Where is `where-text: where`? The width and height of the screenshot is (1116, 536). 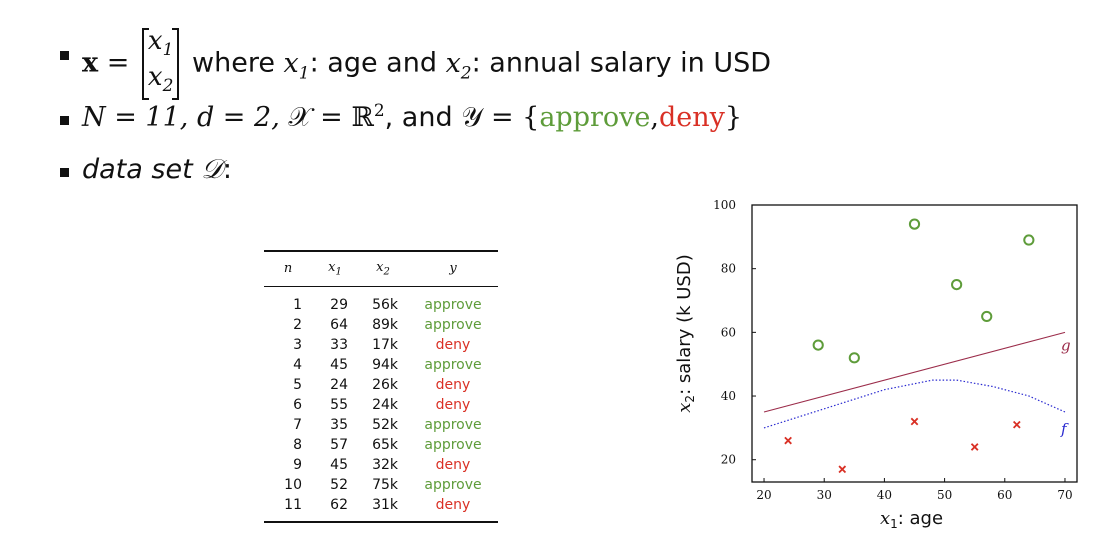
where-text: where is located at coordinates (233, 63).